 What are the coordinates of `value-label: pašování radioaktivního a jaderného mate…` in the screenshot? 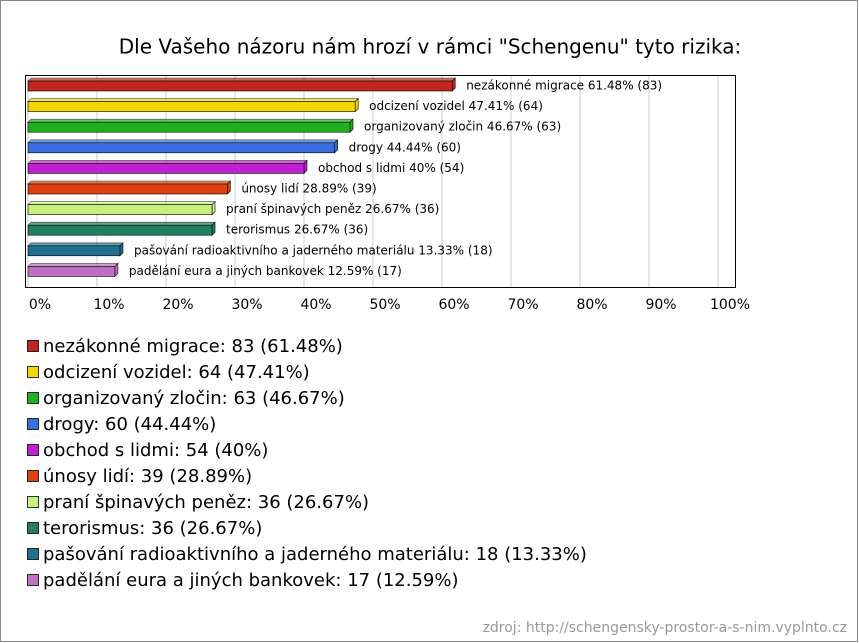 It's located at (313, 250).